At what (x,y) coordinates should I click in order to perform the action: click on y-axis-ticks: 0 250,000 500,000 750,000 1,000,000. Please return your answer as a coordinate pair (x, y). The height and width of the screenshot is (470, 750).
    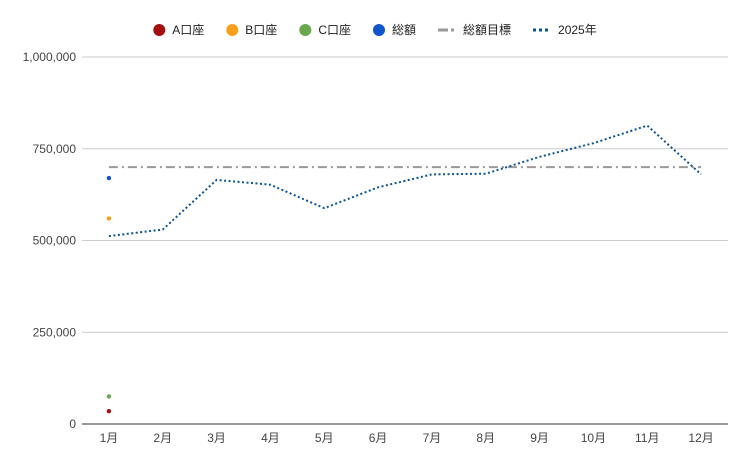
    Looking at the image, I should click on (50, 240).